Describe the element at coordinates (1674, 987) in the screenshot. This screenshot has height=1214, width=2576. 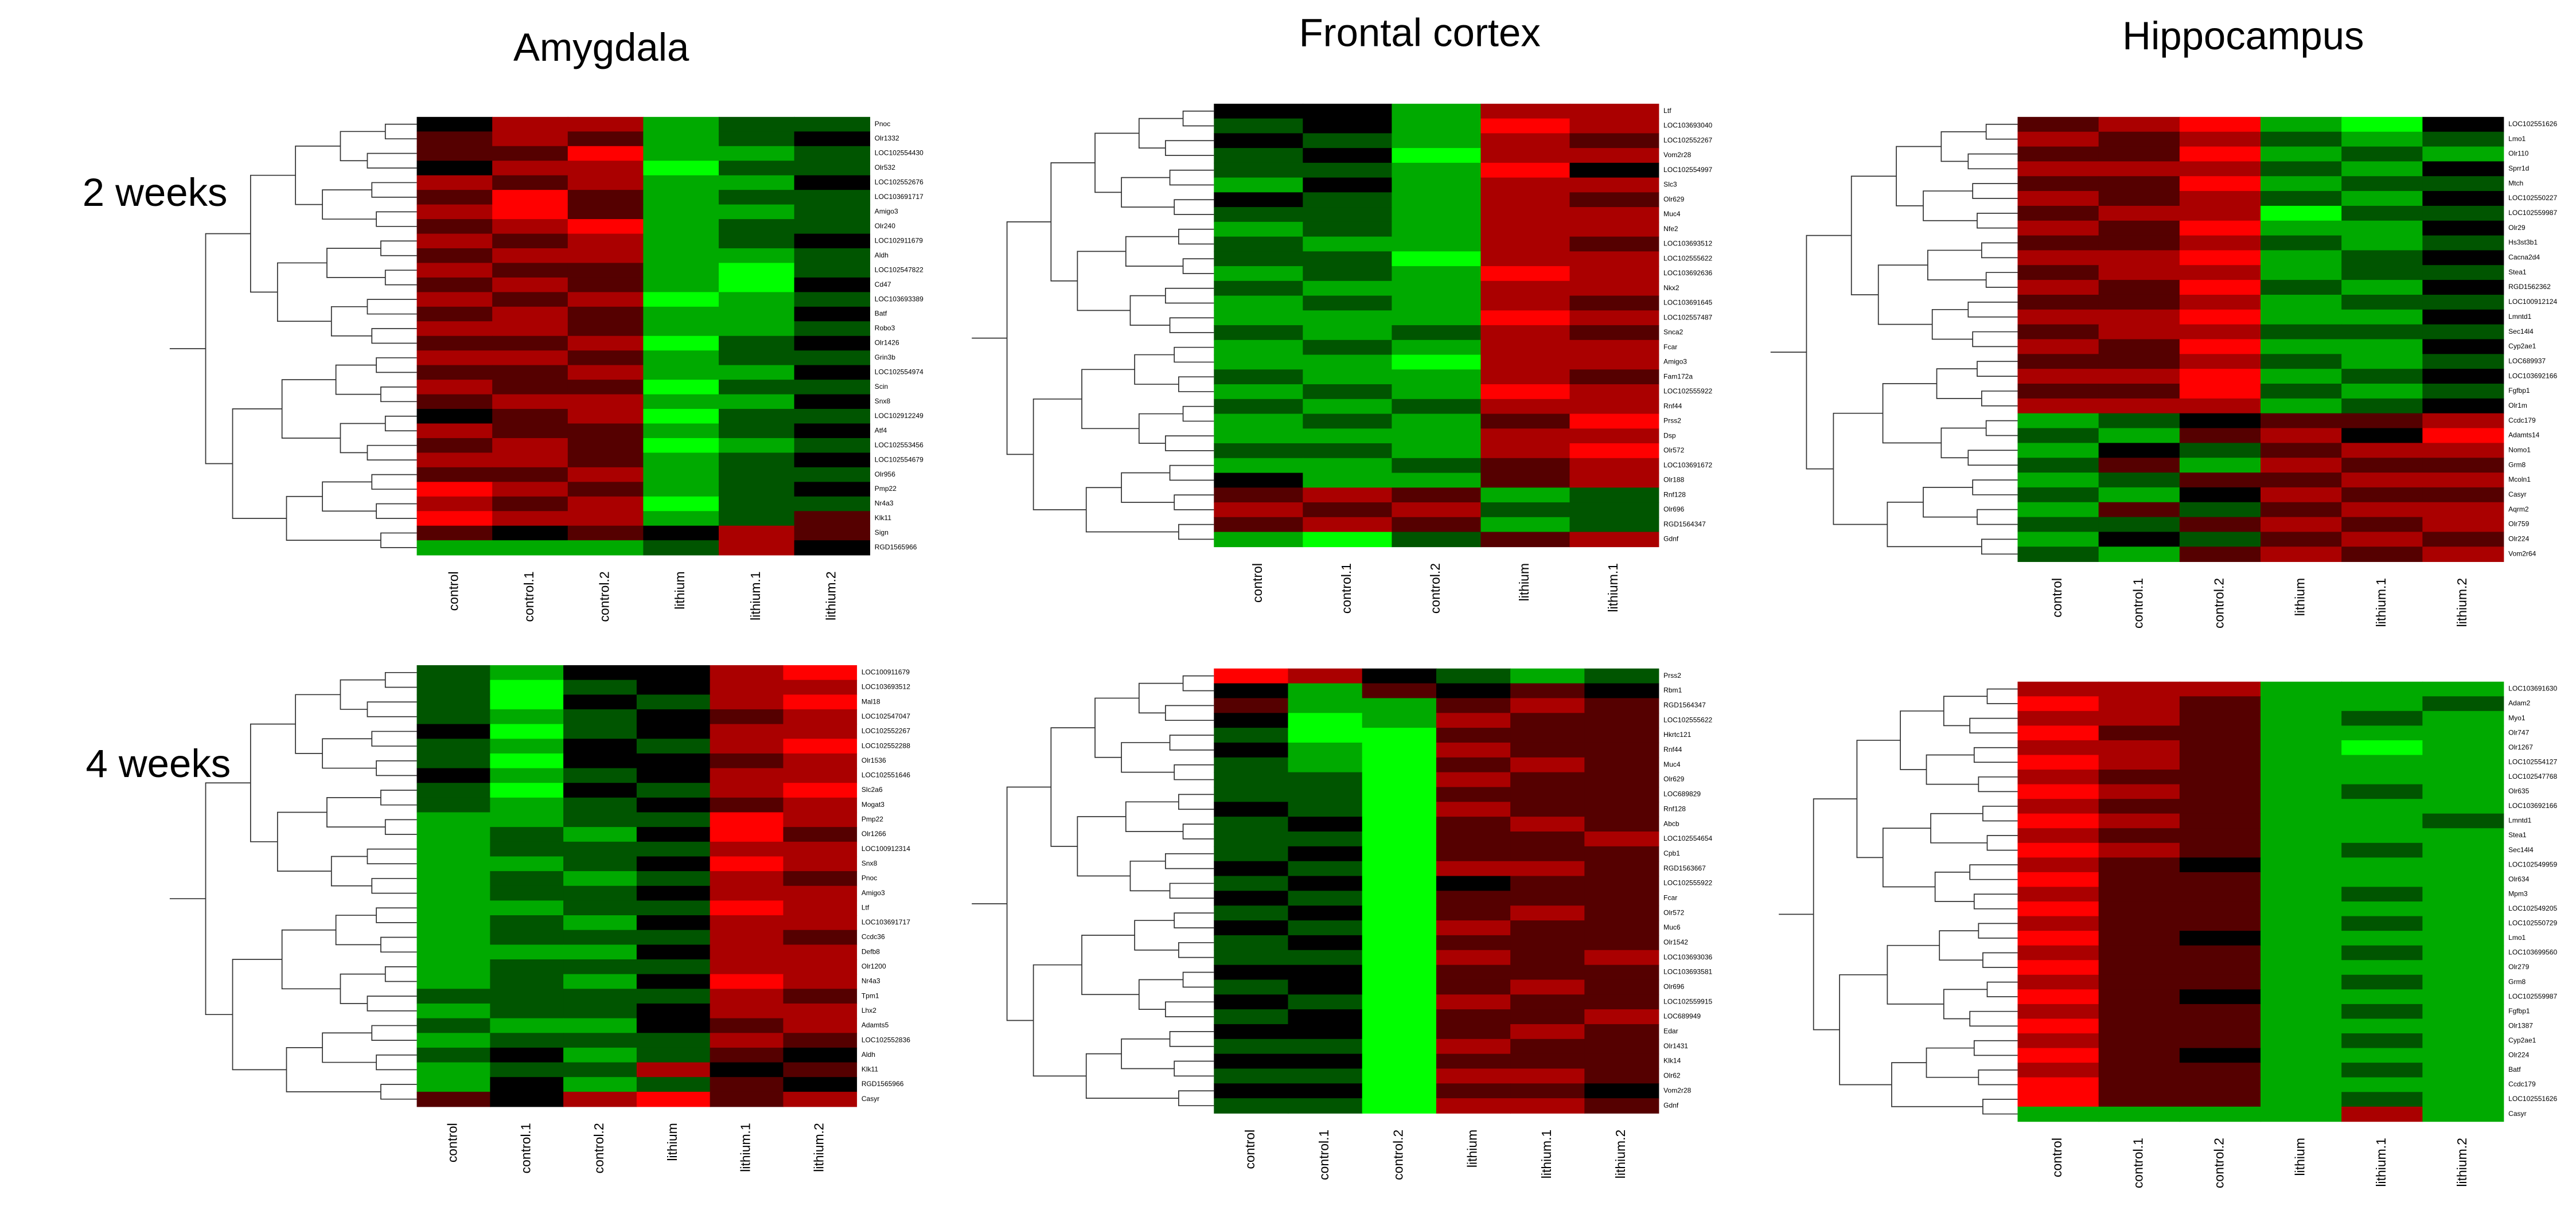
I see `gene-label: Olr696` at that location.